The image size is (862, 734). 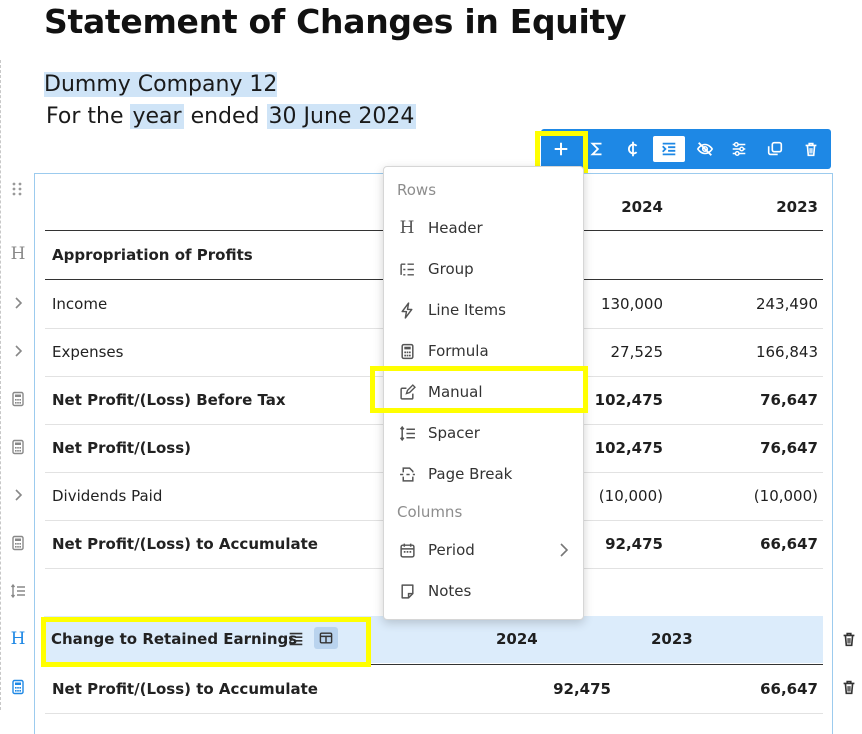 I want to click on edit-pencil-icon, so click(x=407, y=392).